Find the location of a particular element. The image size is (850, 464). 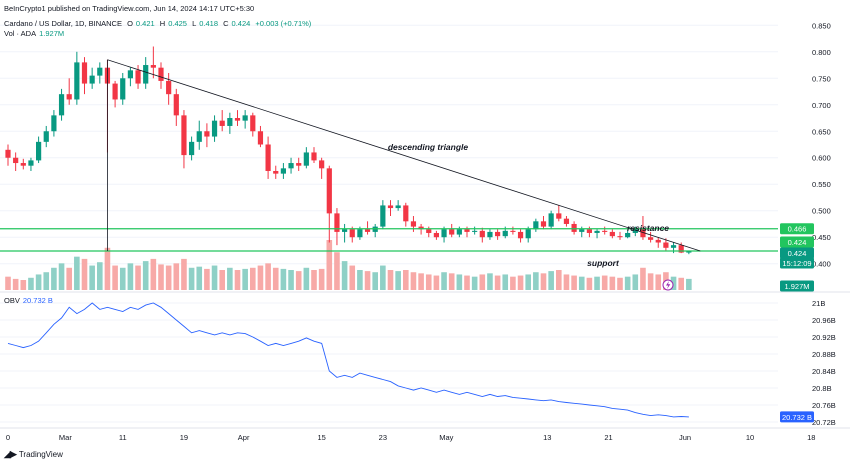

countdown-tag-label: 15:12:09 is located at coordinates (796, 263).